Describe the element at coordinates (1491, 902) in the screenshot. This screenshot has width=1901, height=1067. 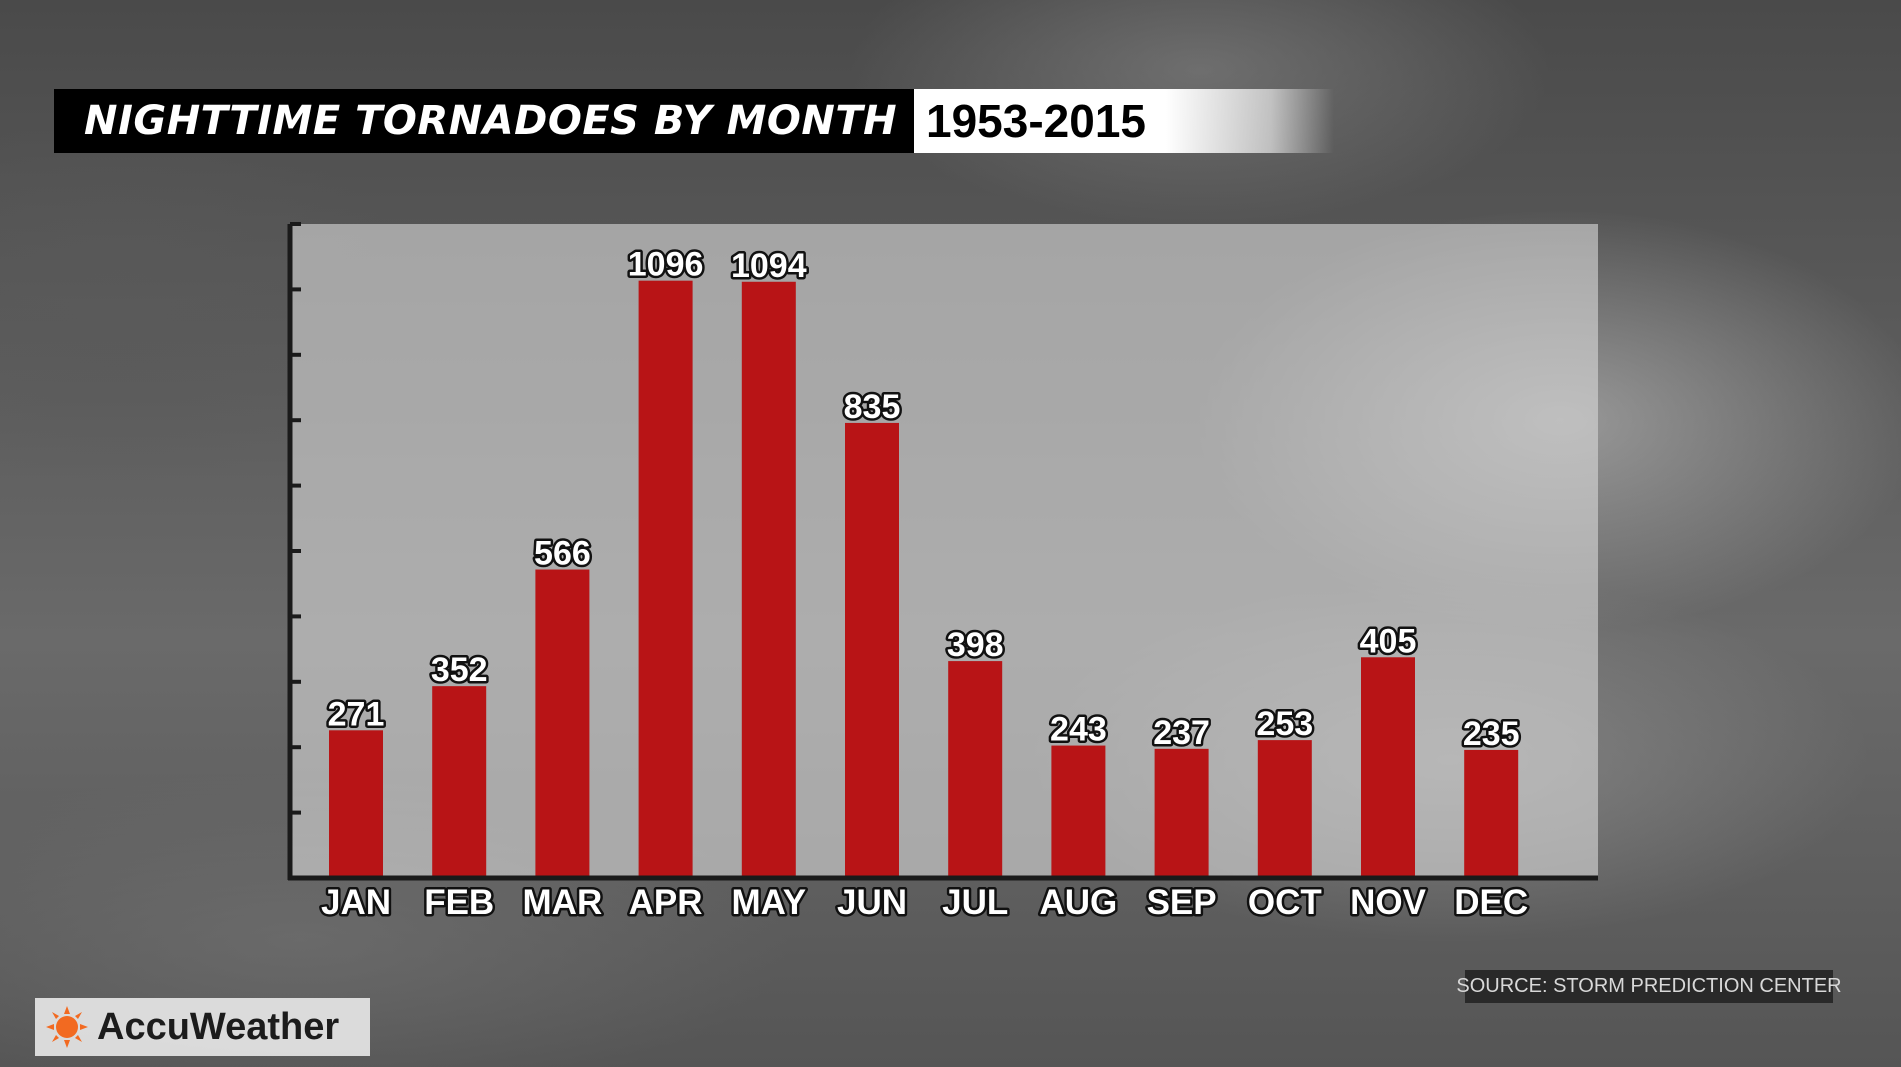
I see `x-tick-label-dec: DEC` at that location.